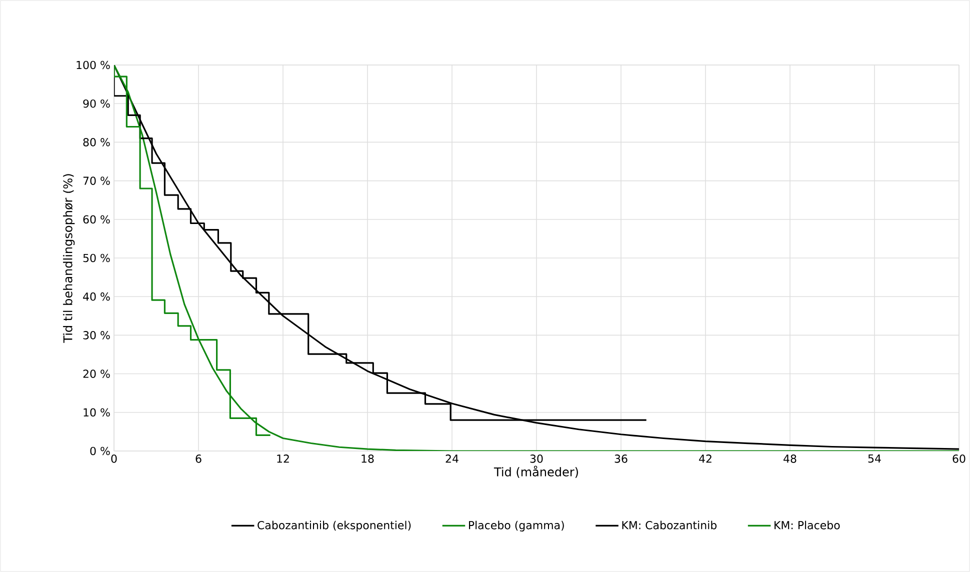 This screenshot has height=572, width=970. What do you see at coordinates (100, 451) in the screenshot?
I see `y-tick-label: 0 %` at bounding box center [100, 451].